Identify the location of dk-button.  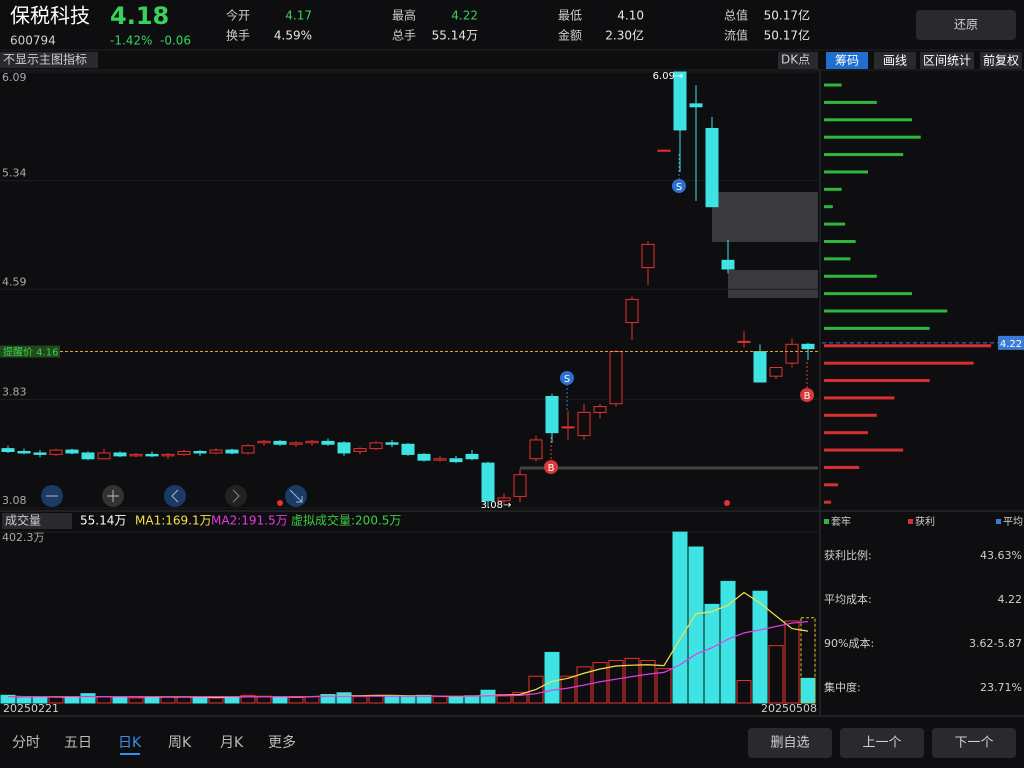
(798, 60).